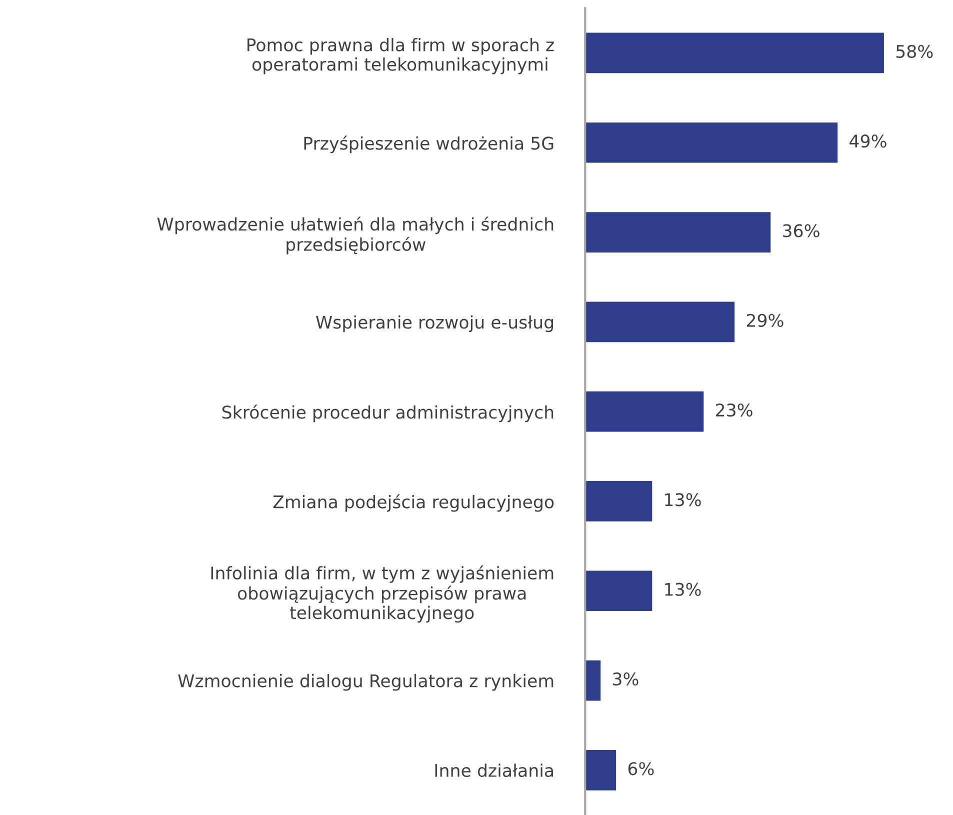 The height and width of the screenshot is (815, 953). What do you see at coordinates (355, 235) in the screenshot?
I see `y-tick-label: Wprowadzenie ułatwień dla małych i średnich przedsiębiorców` at bounding box center [355, 235].